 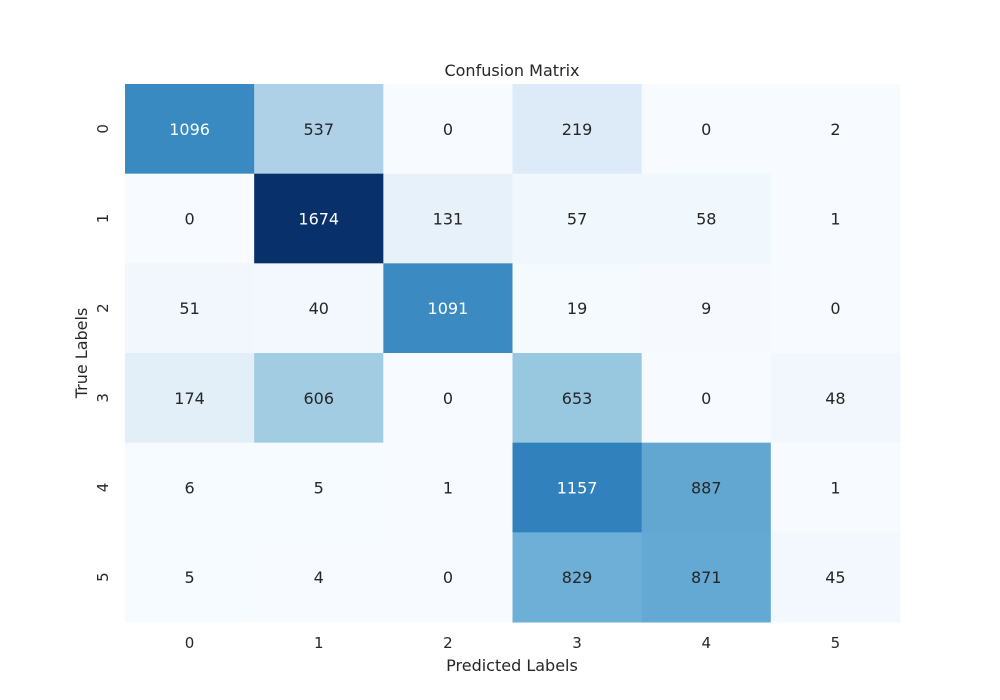 I want to click on cell-value-r2-c4: 9, so click(x=706, y=308).